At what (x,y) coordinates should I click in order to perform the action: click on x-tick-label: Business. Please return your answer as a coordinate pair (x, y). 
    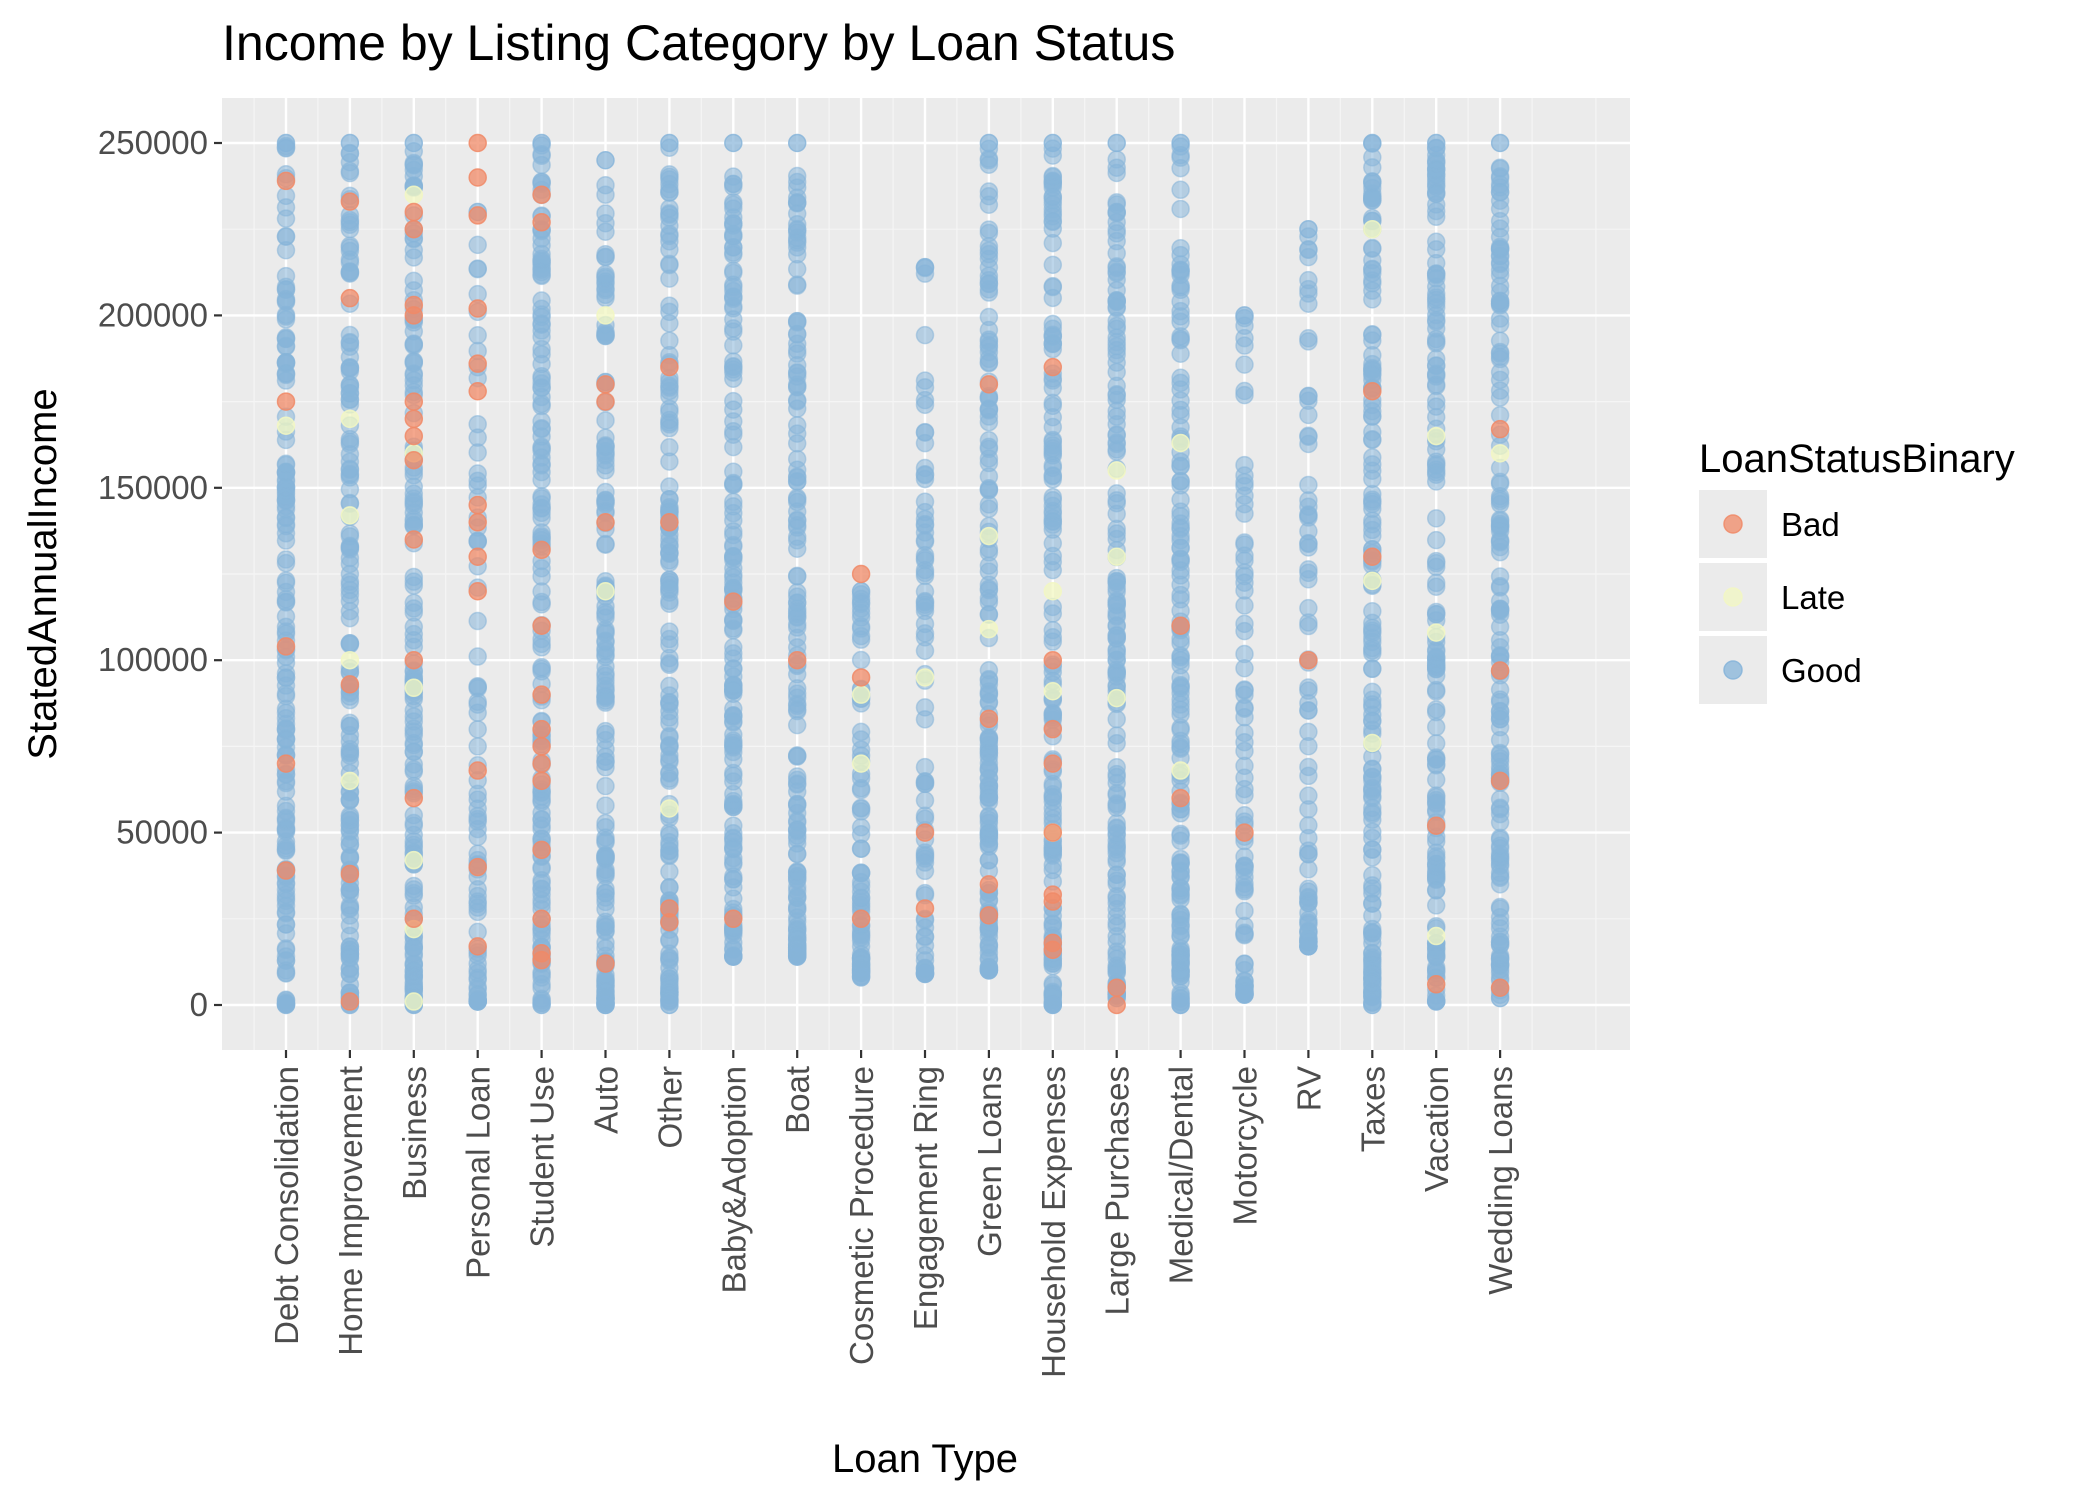
    Looking at the image, I should click on (414, 1133).